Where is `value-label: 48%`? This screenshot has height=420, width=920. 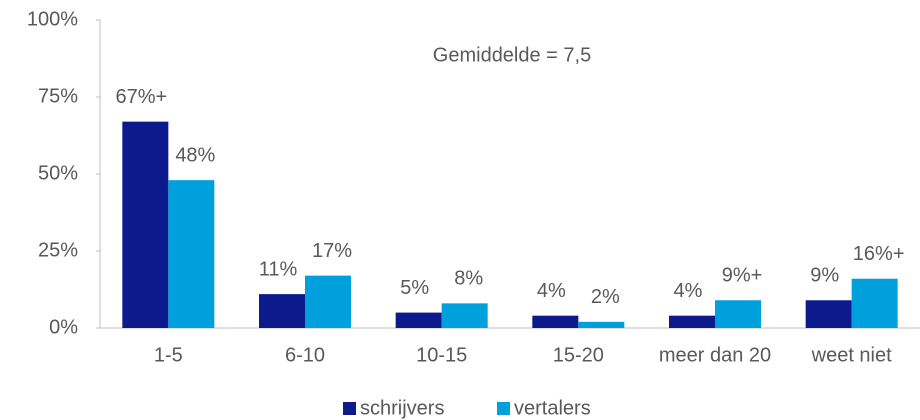
value-label: 48% is located at coordinates (195, 155).